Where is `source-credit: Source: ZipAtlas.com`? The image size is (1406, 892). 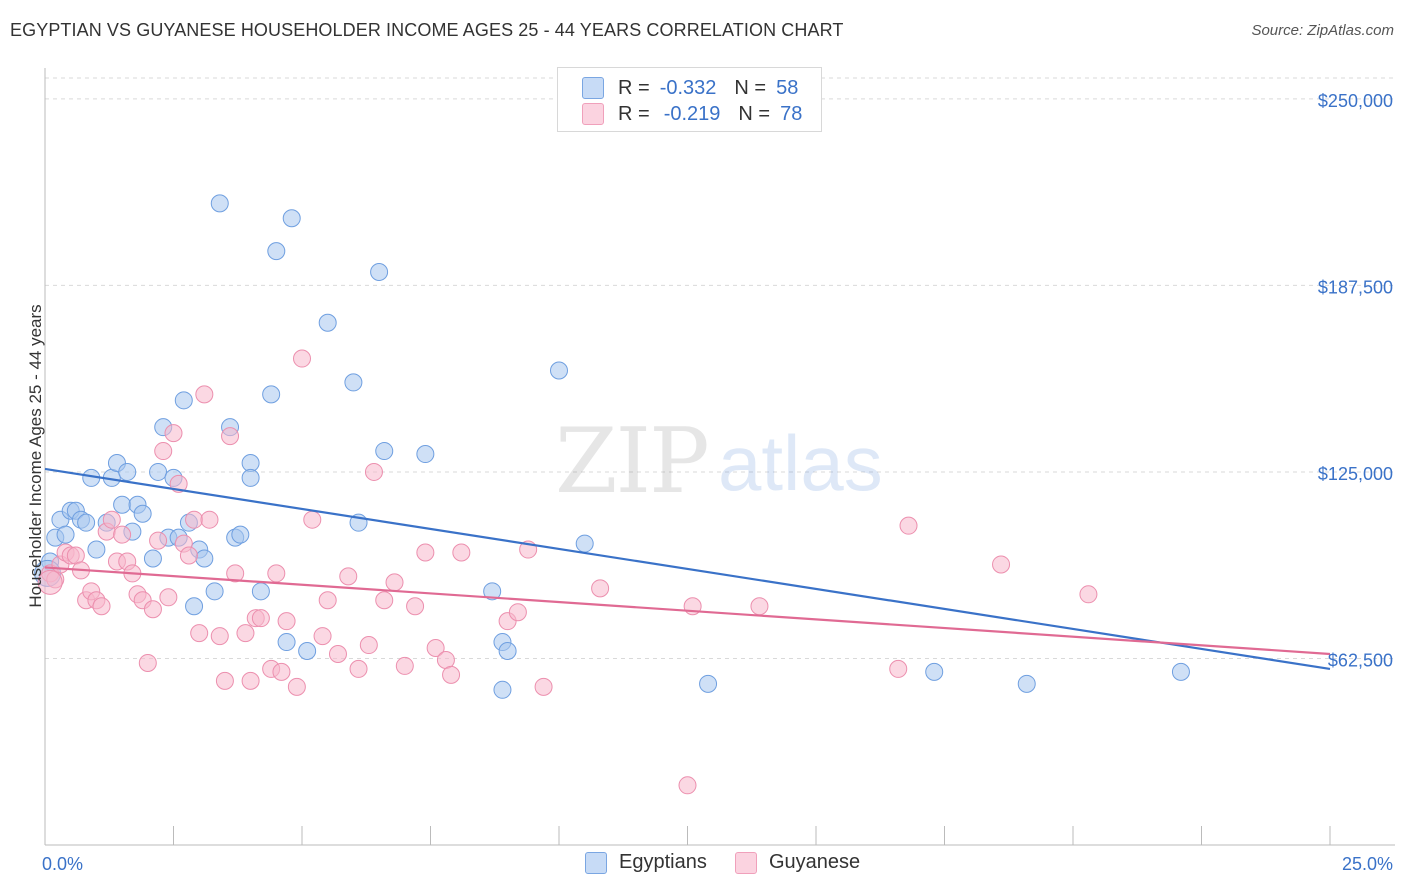
source-credit: Source: ZipAtlas.com is located at coordinates (1322, 30).